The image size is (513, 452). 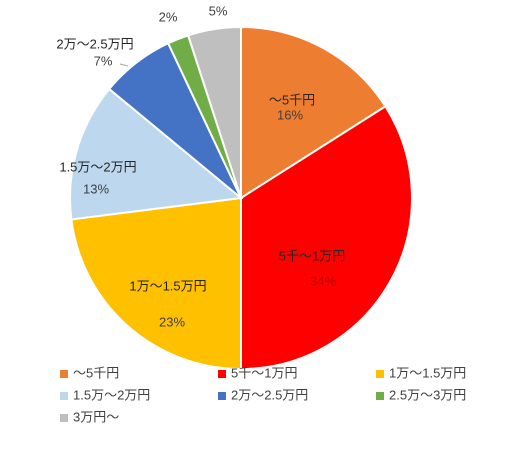 What do you see at coordinates (218, 10) in the screenshot?
I see `value-label: 5%` at bounding box center [218, 10].